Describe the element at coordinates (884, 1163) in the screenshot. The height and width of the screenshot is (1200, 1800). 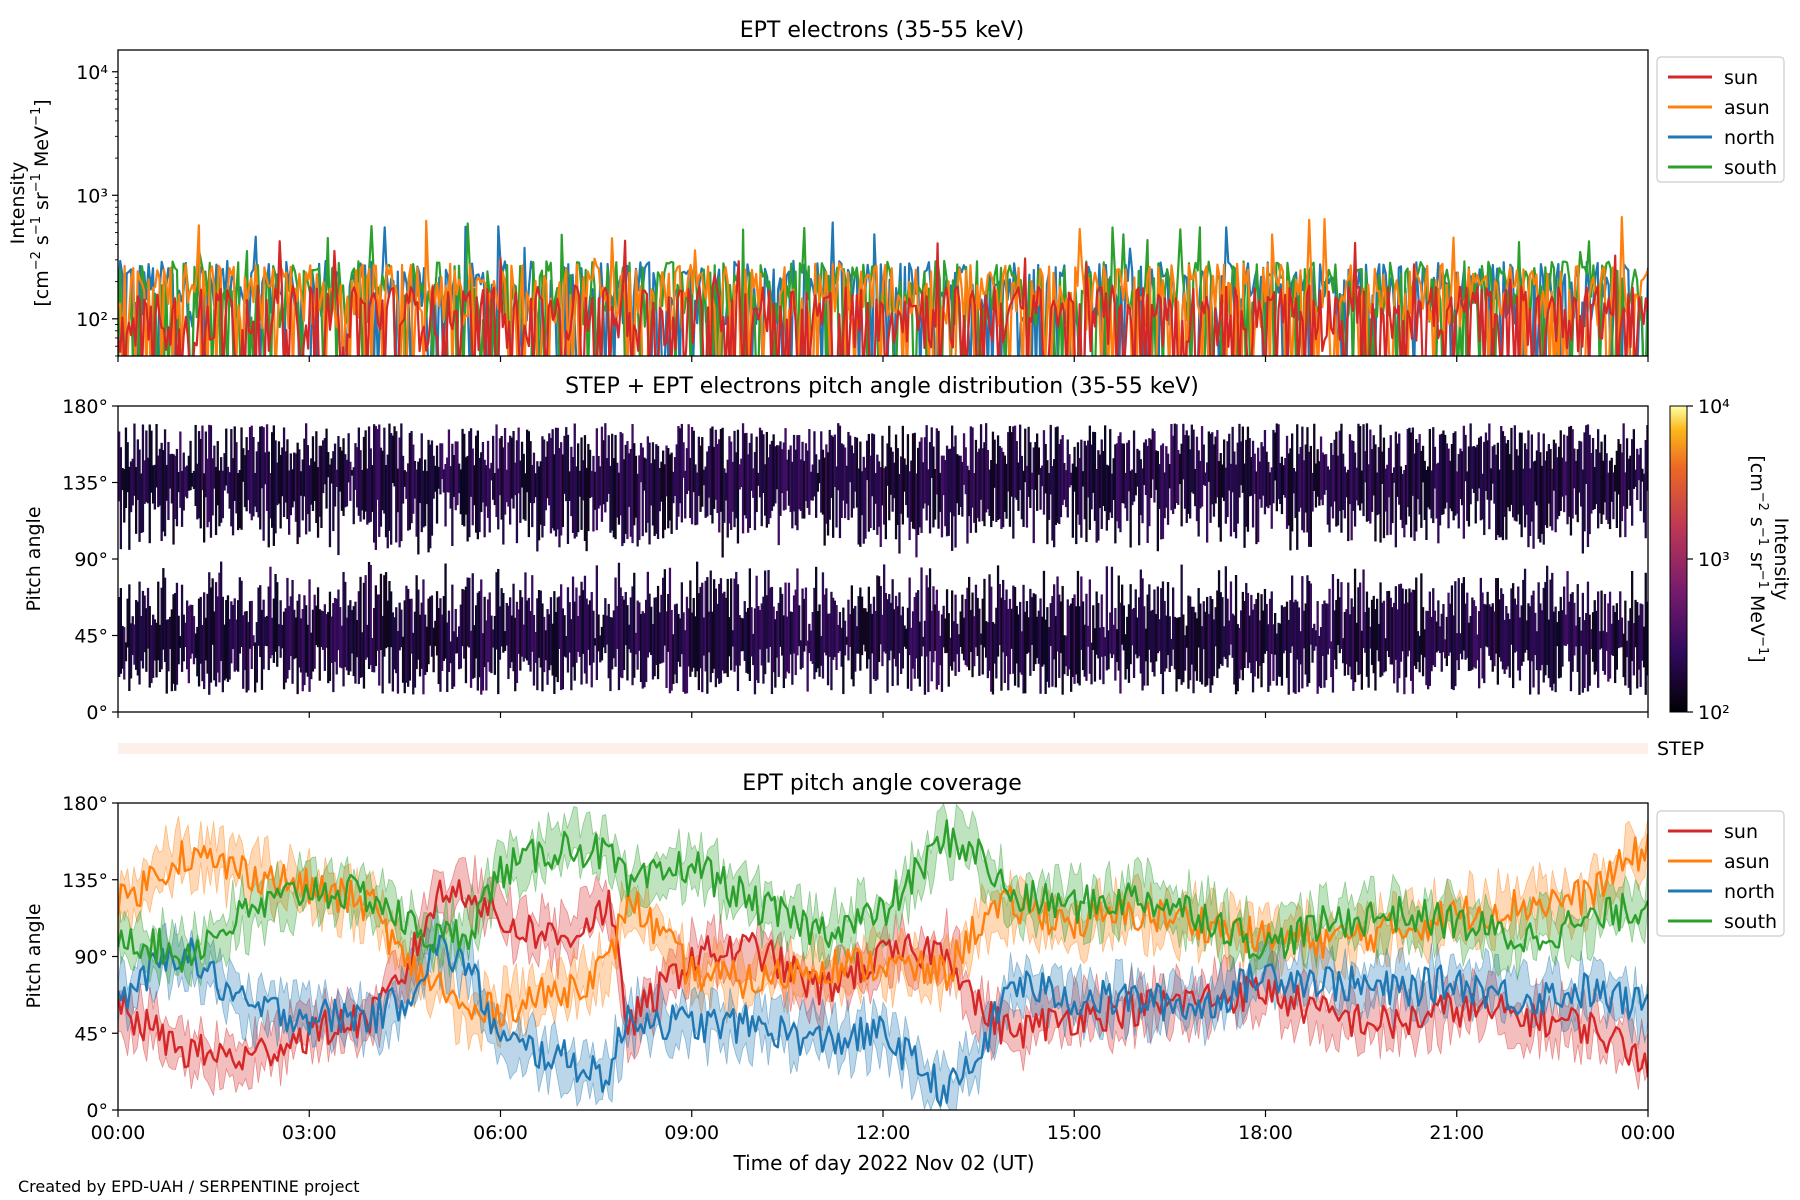
I see `x-axis-label: Time of day 2022 Nov 02 (UT)` at that location.